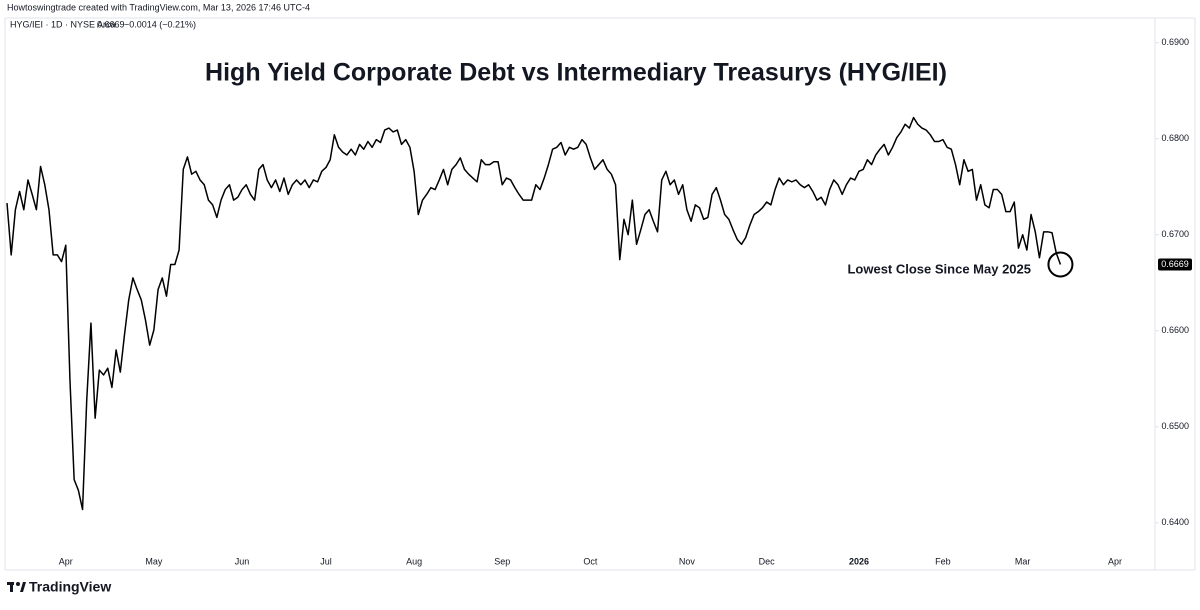 The image size is (1200, 610). Describe the element at coordinates (1175, 426) in the screenshot. I see `y-tick-label: 0.6500` at that location.